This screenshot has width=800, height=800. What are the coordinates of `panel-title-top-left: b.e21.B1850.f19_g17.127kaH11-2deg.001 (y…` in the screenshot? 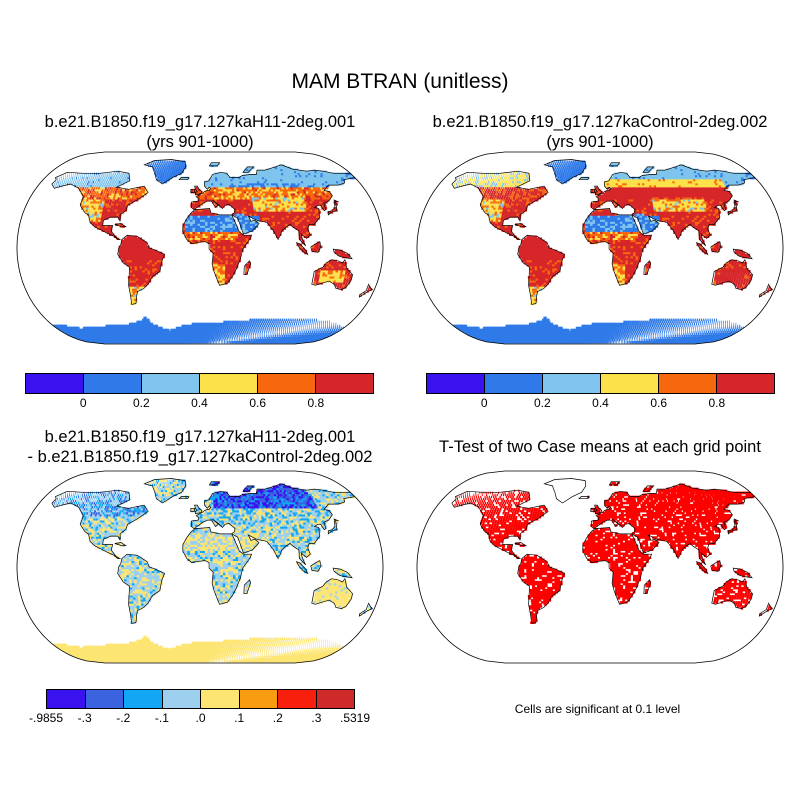 It's located at (200, 132).